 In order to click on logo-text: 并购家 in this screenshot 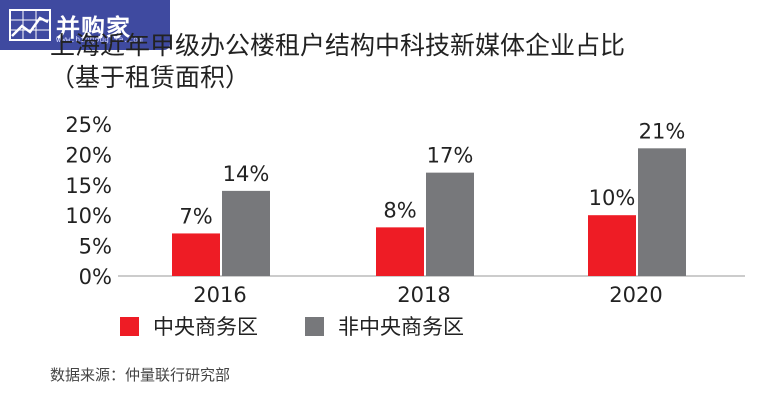, I will do `click(93, 27)`.